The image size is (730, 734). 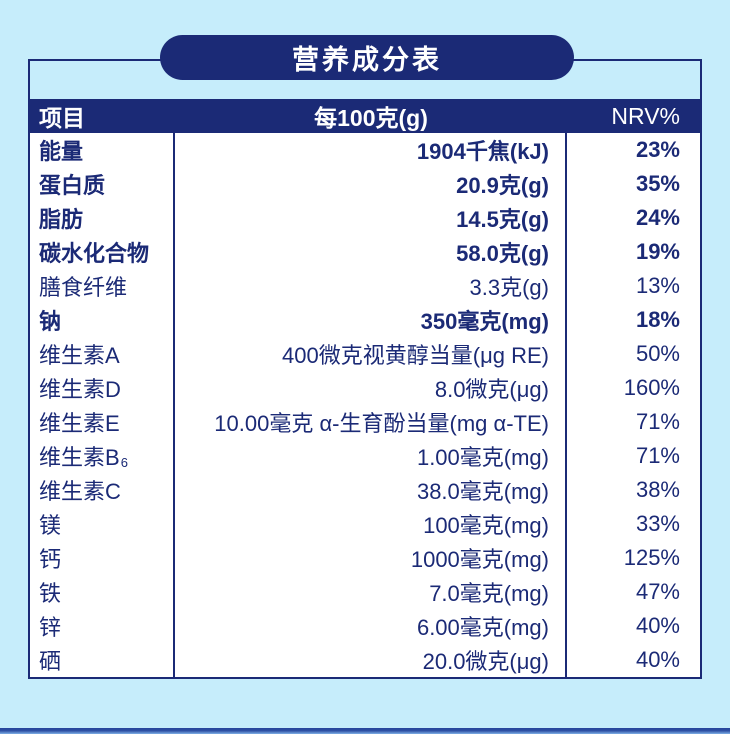 I want to click on table-row: 硒 20.0微克(μg) 40%, so click(x=365, y=660).